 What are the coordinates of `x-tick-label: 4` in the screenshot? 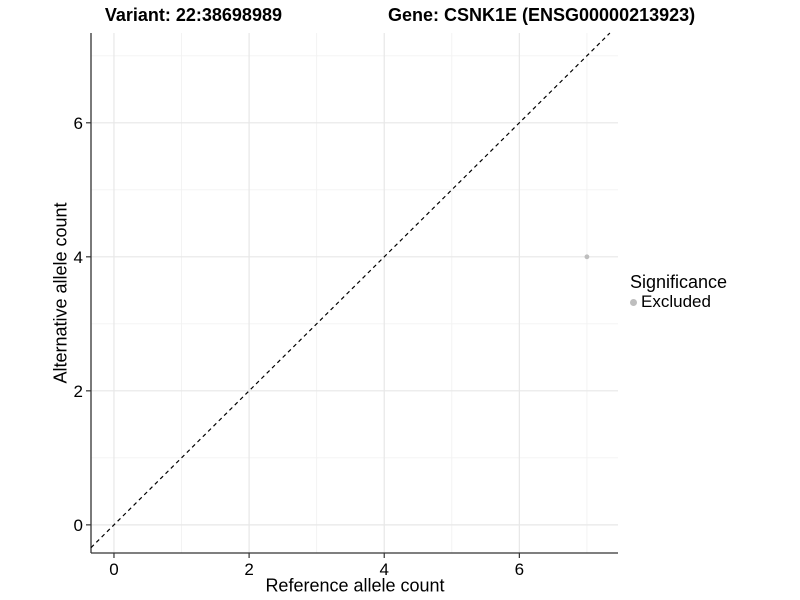 It's located at (383, 569).